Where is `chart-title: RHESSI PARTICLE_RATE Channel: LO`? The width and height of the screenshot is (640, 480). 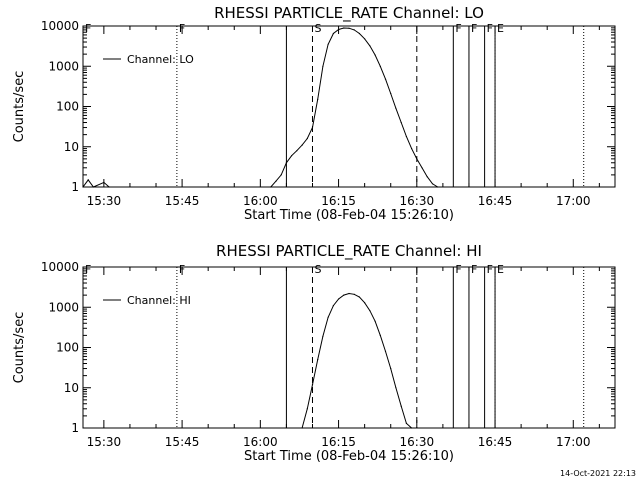 chart-title: RHESSI PARTICLE_RATE Channel: LO is located at coordinates (349, 13).